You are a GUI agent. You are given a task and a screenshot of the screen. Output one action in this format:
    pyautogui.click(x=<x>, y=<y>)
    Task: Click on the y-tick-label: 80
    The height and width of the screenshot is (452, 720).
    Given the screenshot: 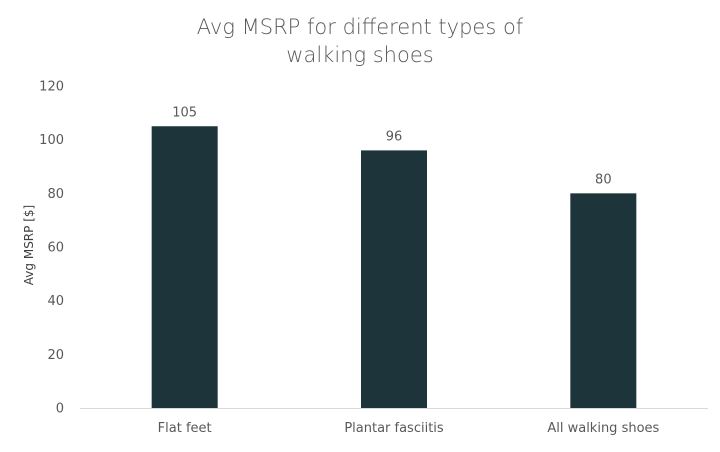 What is the action you would take?
    pyautogui.click(x=55, y=194)
    